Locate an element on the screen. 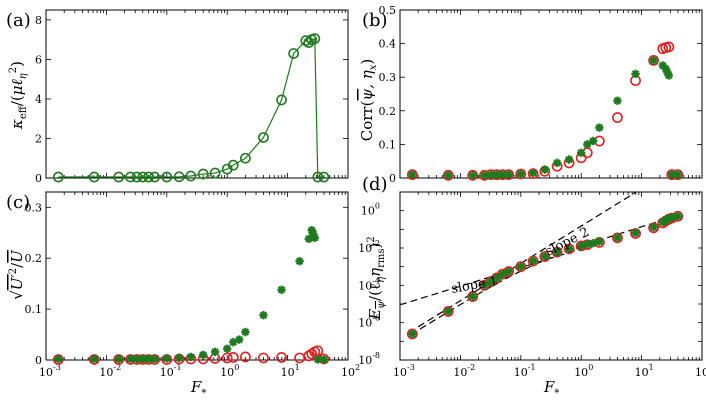 The width and height of the screenshot is (706, 402). panel-c-xtick-label: 10⁻² is located at coordinates (110, 371).